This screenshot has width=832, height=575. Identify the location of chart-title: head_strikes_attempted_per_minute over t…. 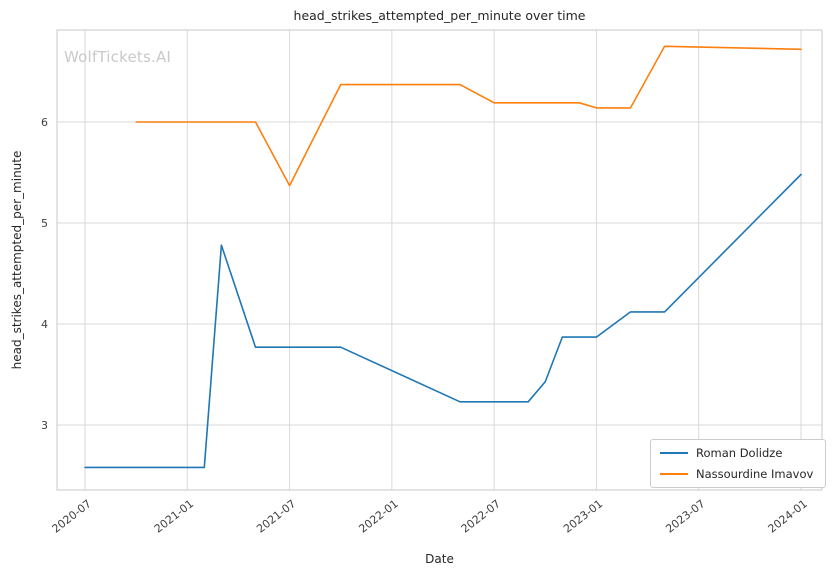
(439, 15).